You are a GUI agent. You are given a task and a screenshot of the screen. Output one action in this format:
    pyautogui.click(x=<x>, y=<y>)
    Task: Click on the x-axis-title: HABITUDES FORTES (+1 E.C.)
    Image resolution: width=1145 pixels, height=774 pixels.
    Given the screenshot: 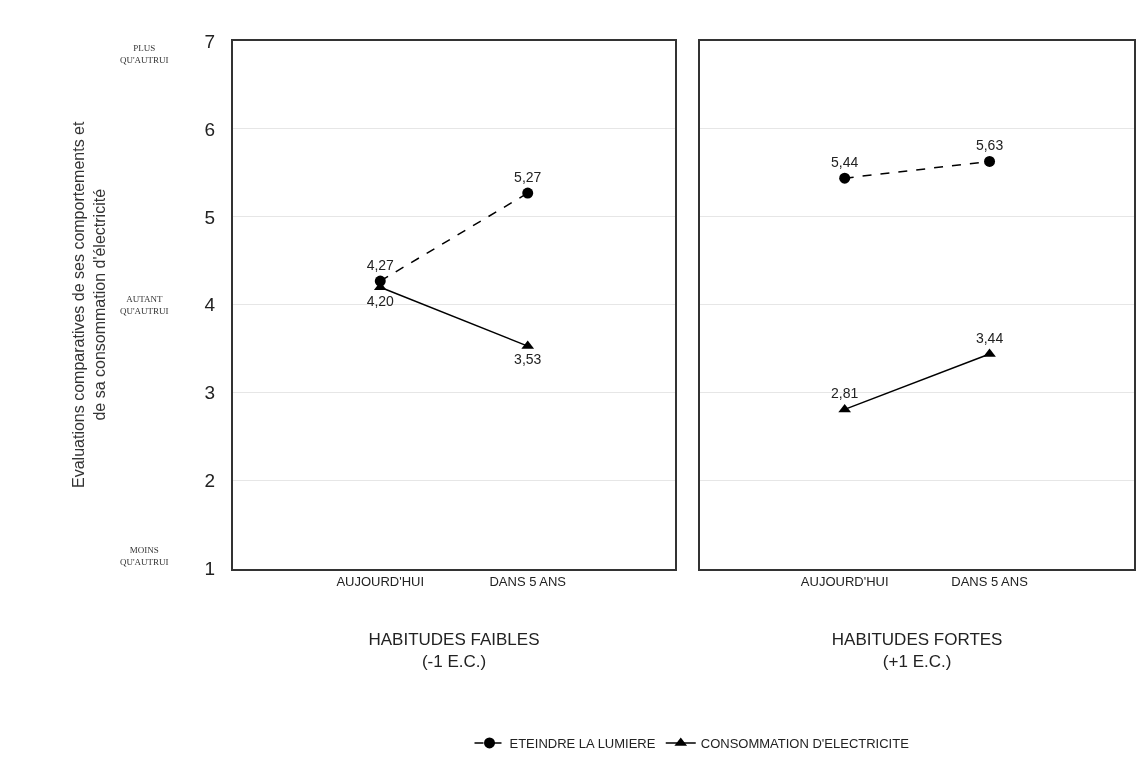 What is the action you would take?
    pyautogui.click(x=917, y=651)
    